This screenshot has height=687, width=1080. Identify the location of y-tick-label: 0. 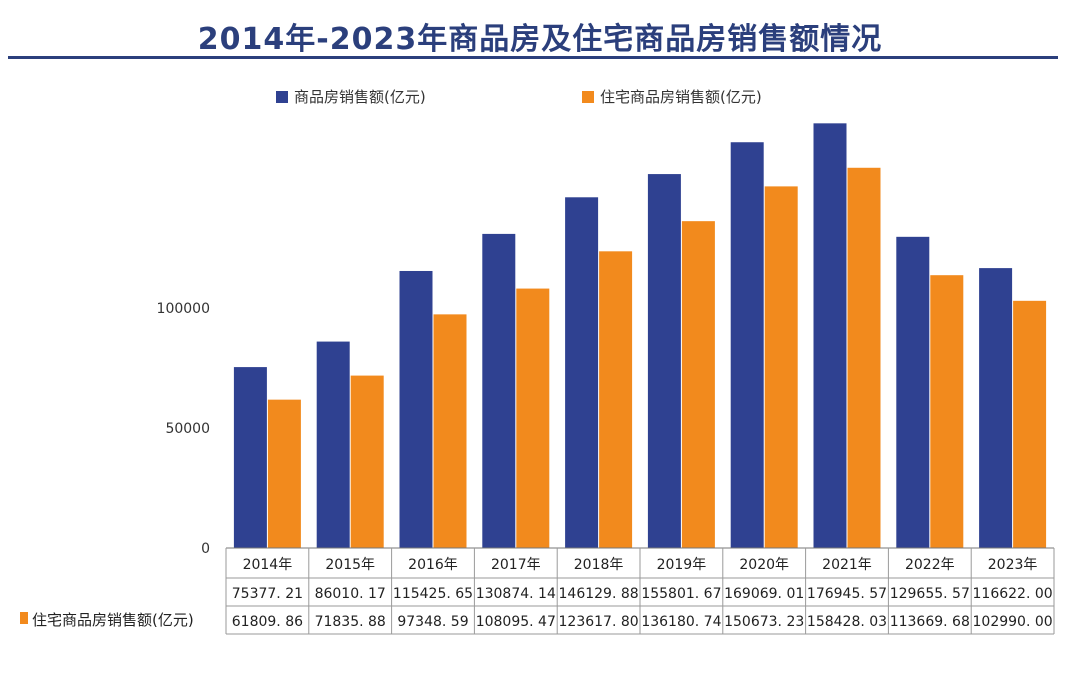
(205, 549).